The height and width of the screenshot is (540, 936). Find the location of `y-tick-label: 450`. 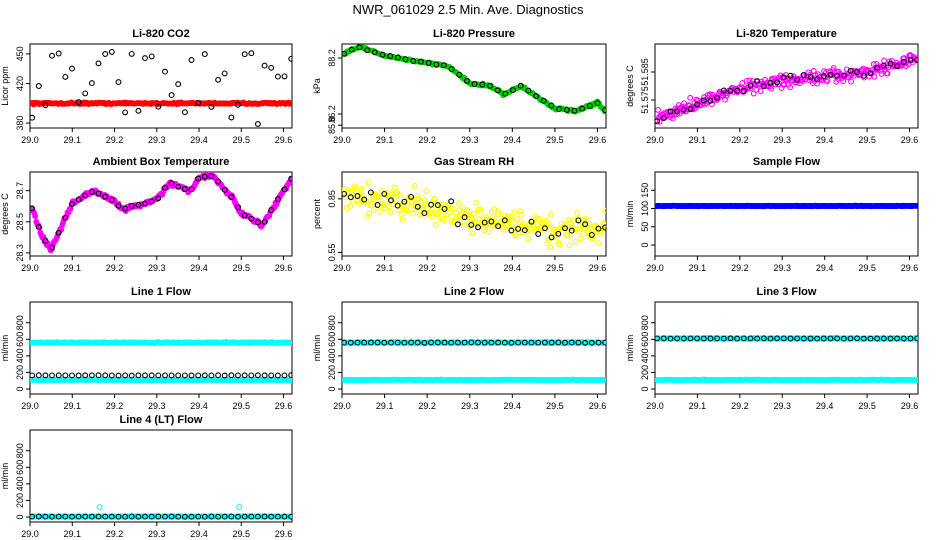

y-tick-label: 450 is located at coordinates (20, 53).